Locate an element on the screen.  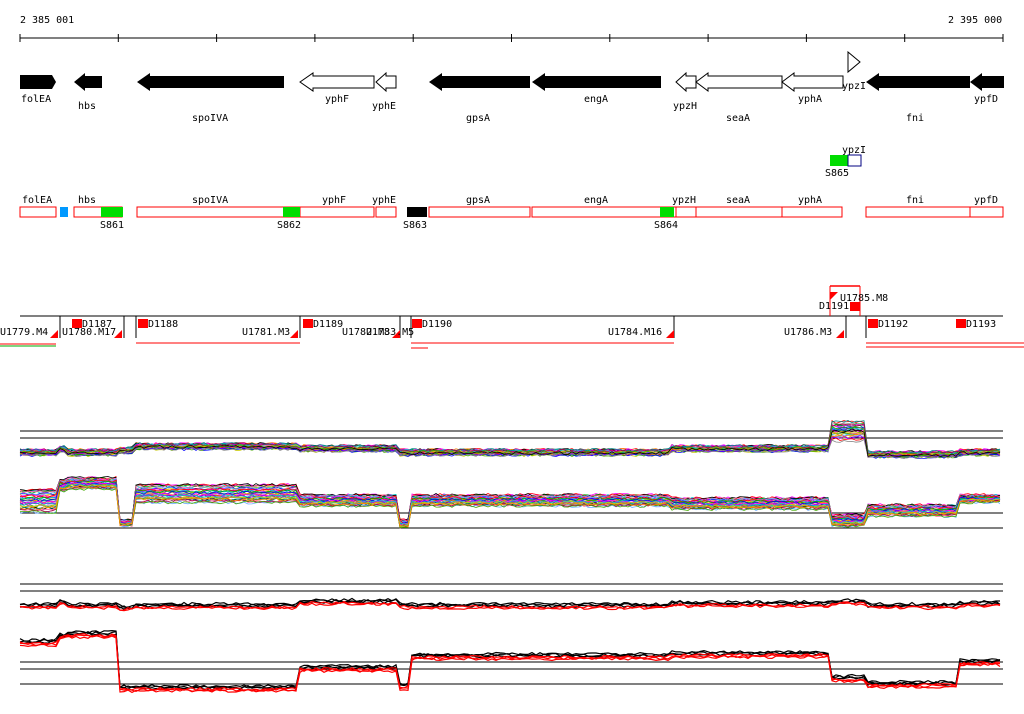
gene-label: ypzH is located at coordinates (685, 106).